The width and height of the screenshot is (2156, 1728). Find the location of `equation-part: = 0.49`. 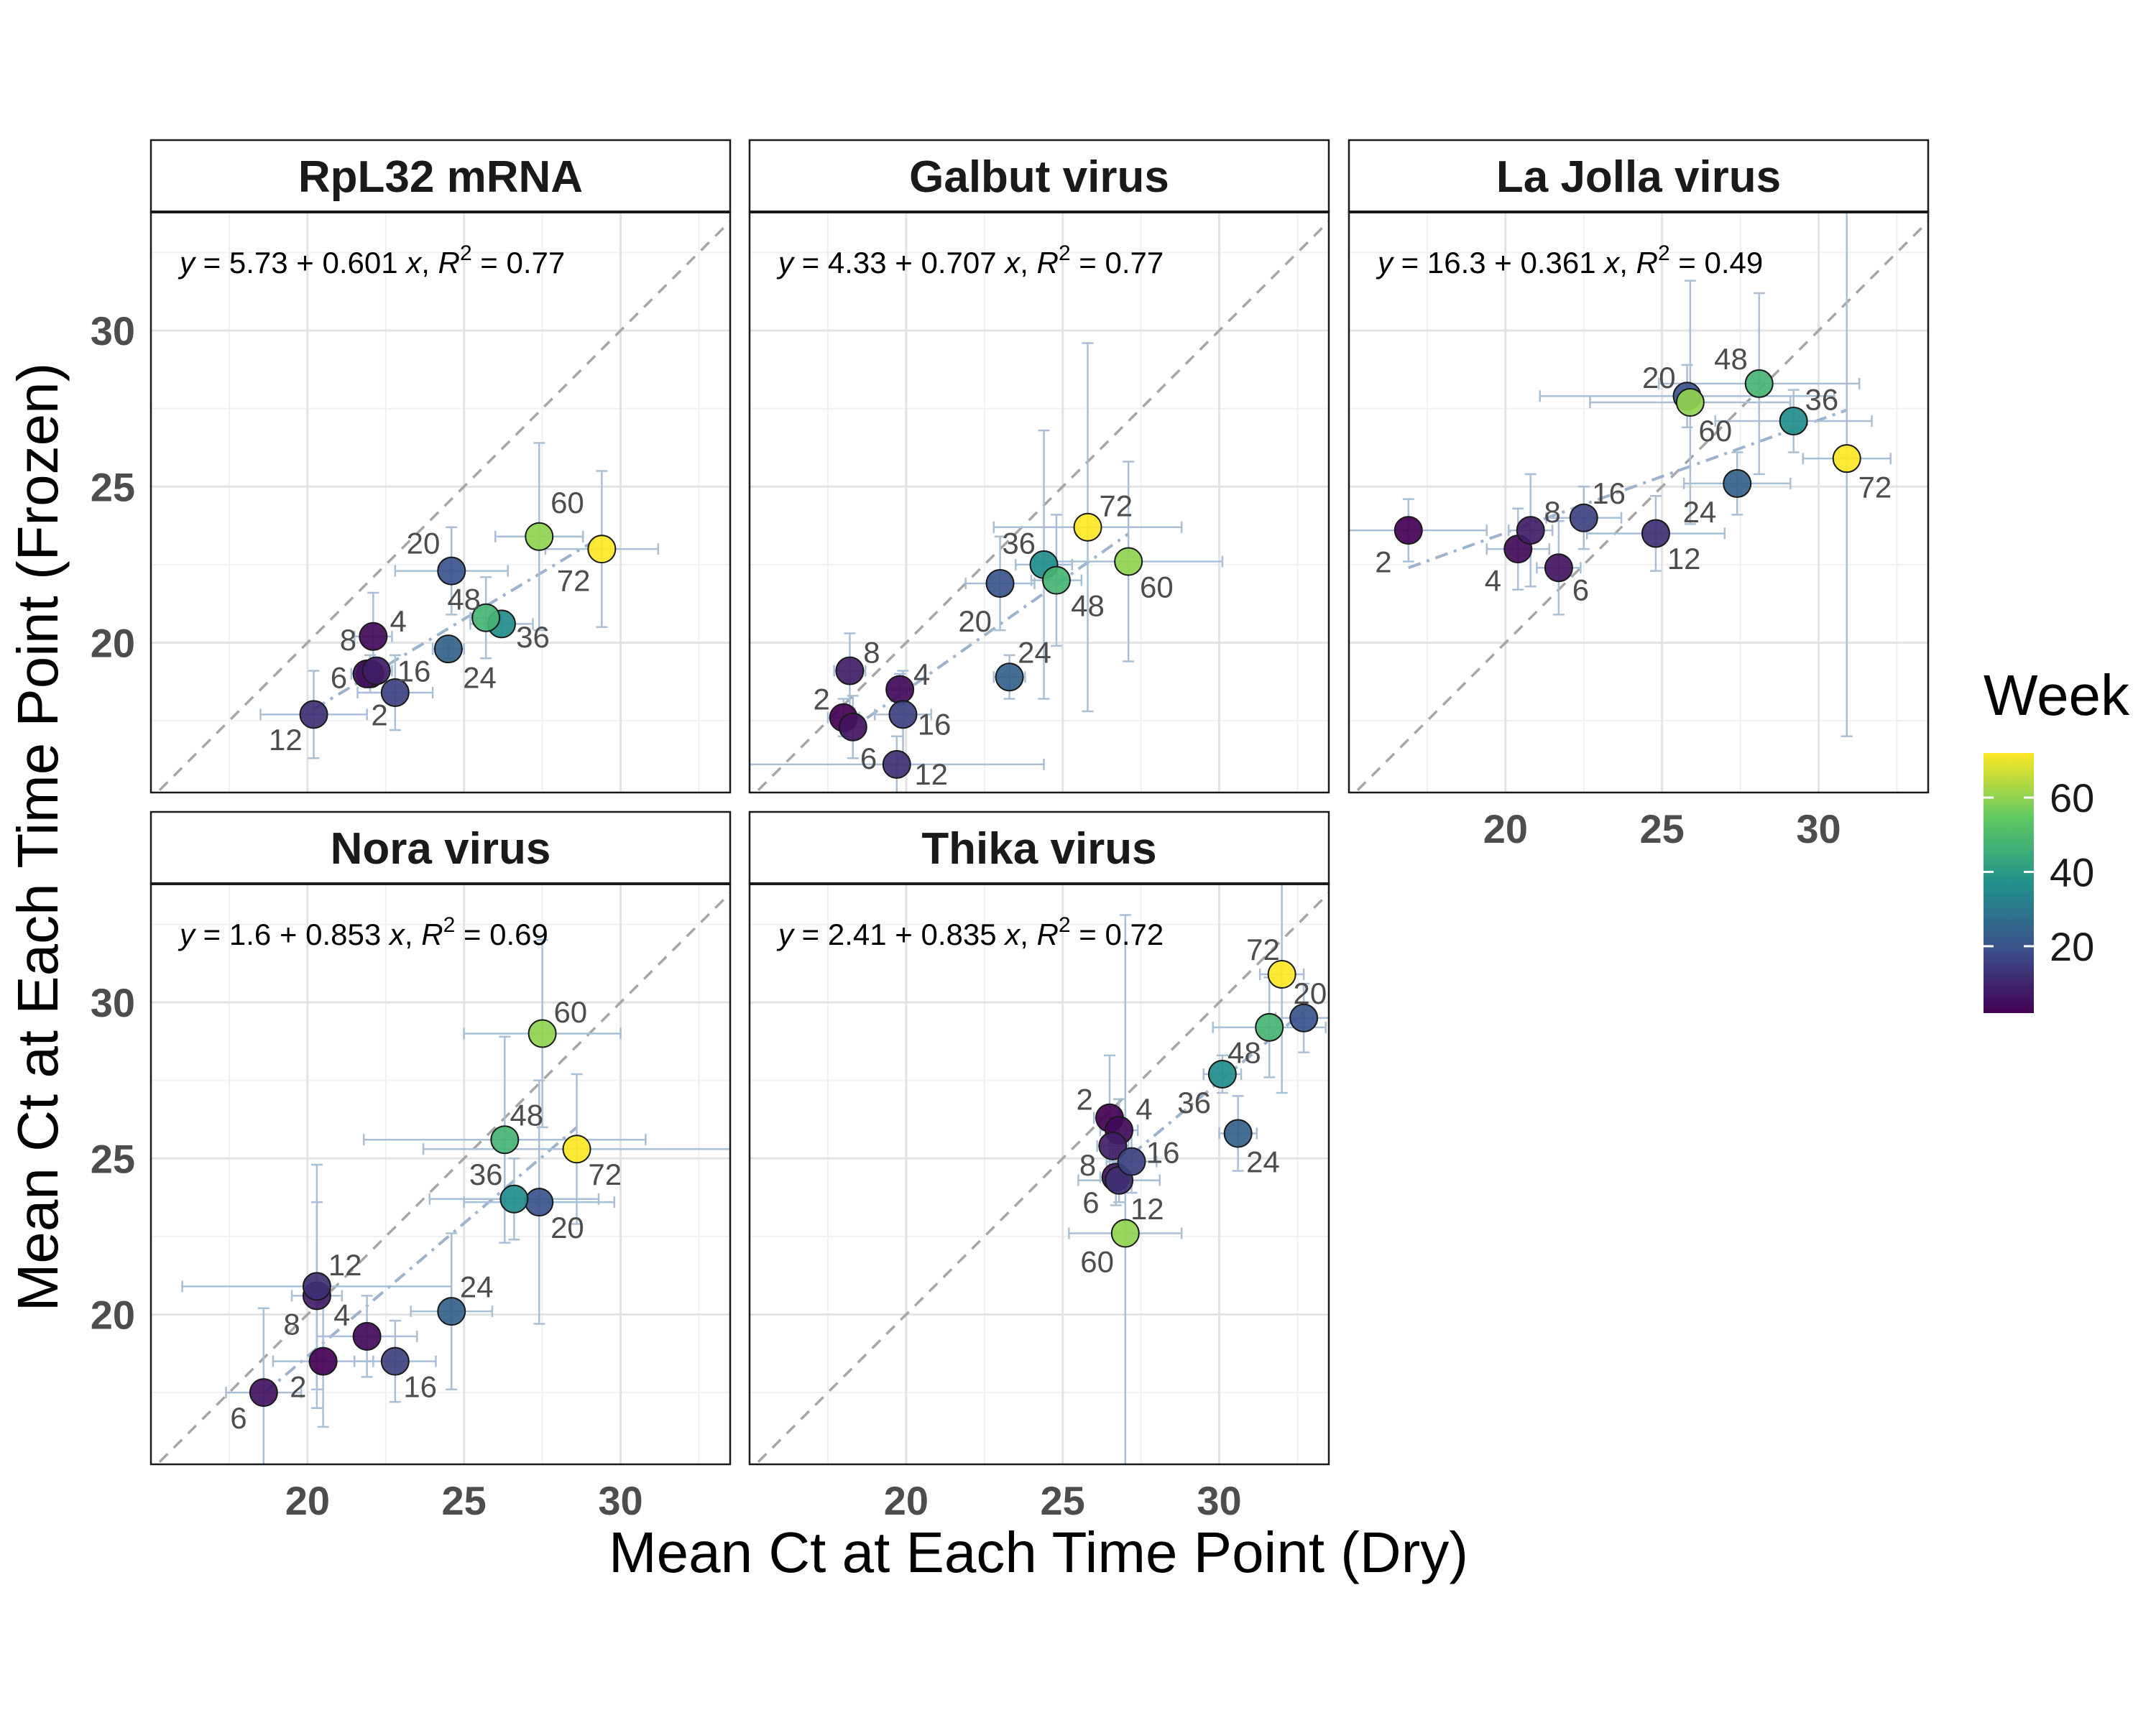

equation-part: = 0.49 is located at coordinates (1717, 262).